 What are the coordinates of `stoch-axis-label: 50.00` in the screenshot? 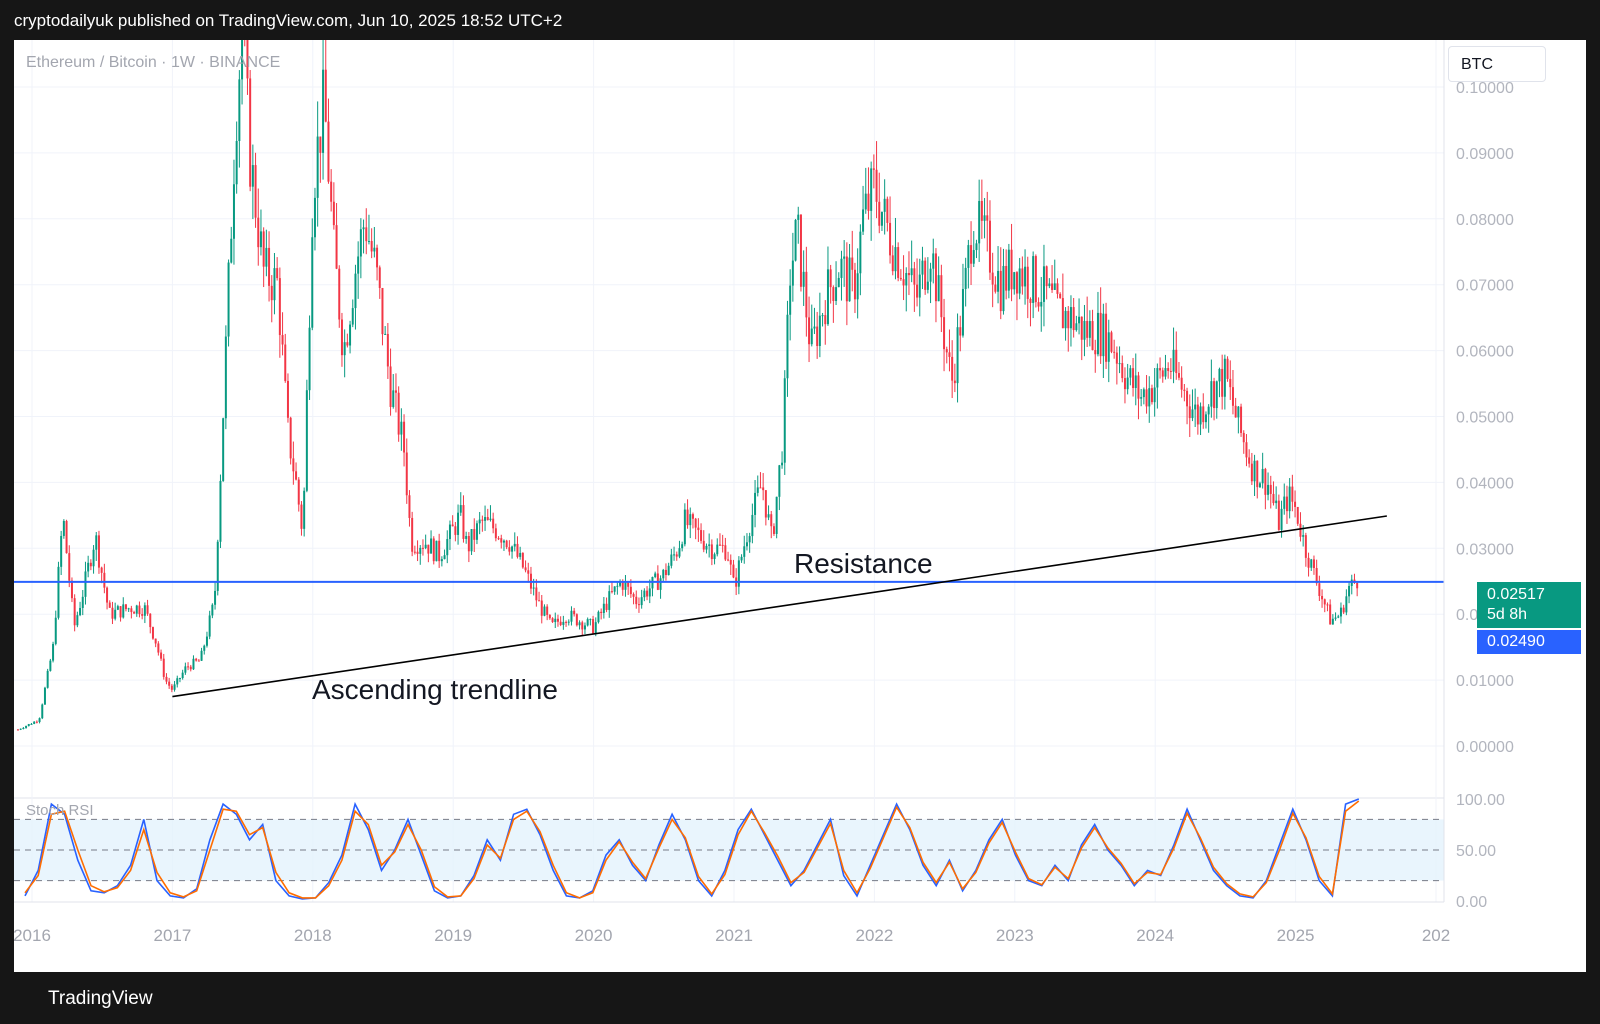 It's located at (1476, 851).